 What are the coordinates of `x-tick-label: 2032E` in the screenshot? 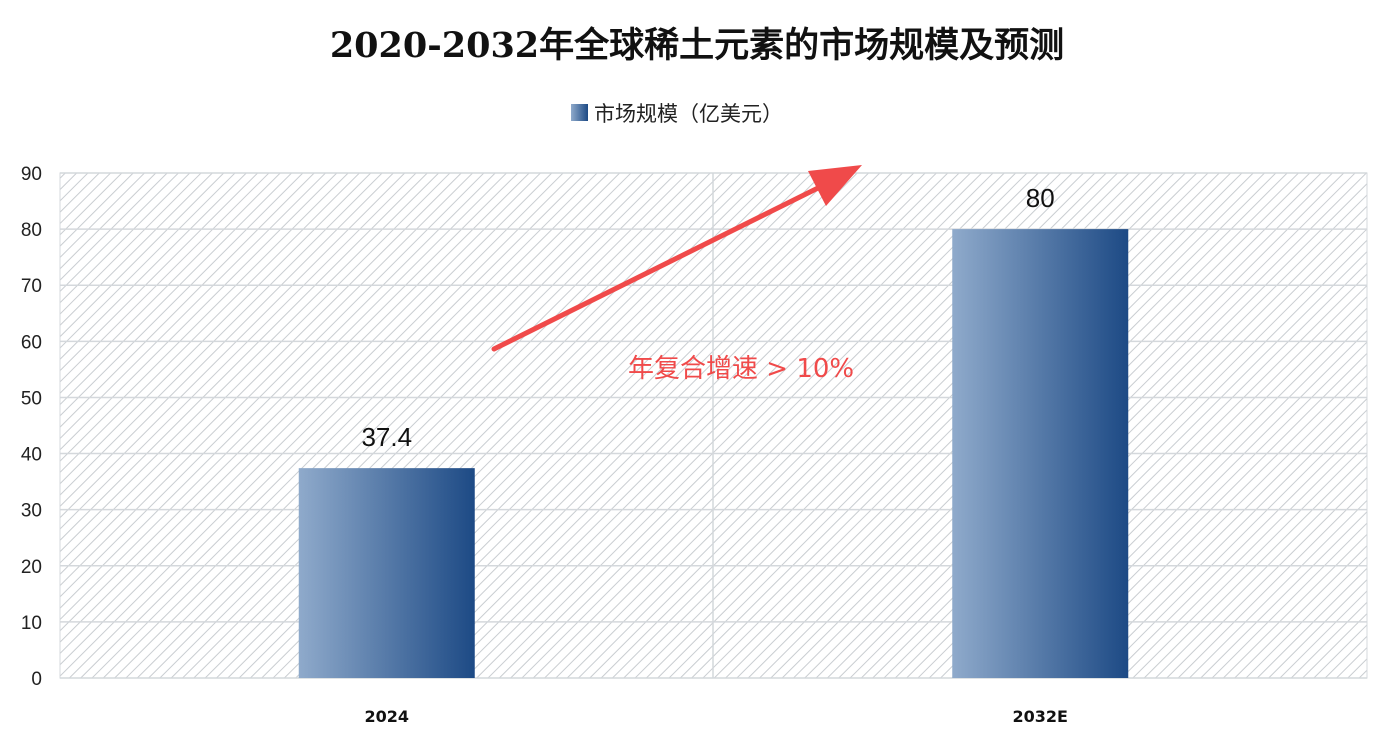 It's located at (1040, 716).